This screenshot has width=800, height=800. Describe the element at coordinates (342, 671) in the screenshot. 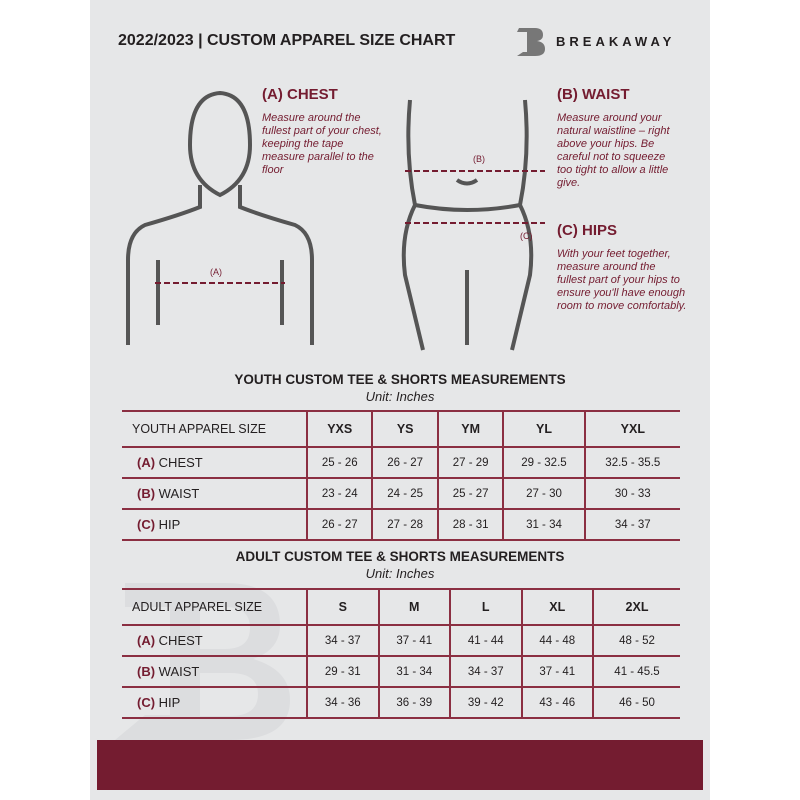

I see `cell: 29 - 31` at that location.